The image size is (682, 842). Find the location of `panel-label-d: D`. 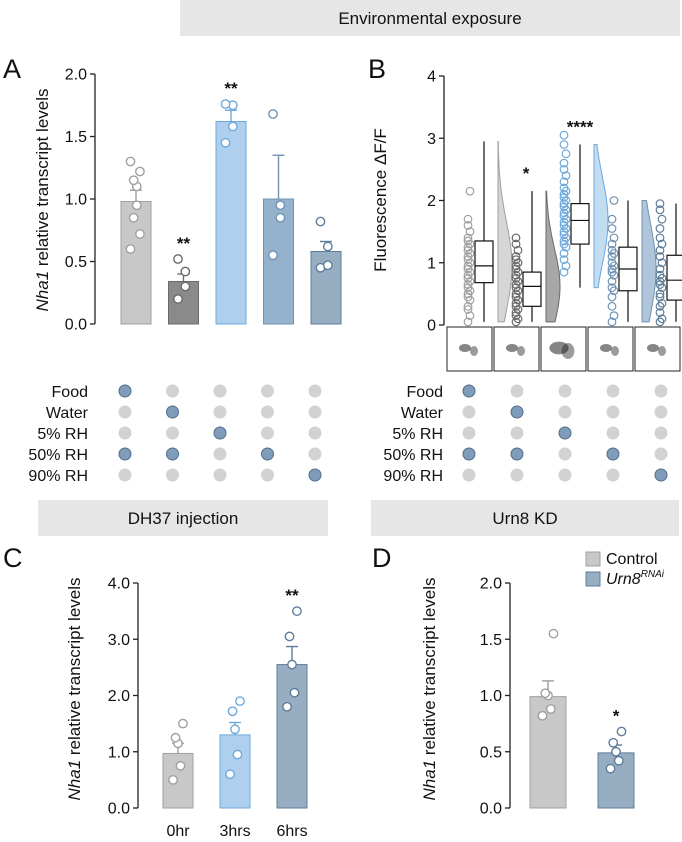

panel-label-d: D is located at coordinates (382, 558).